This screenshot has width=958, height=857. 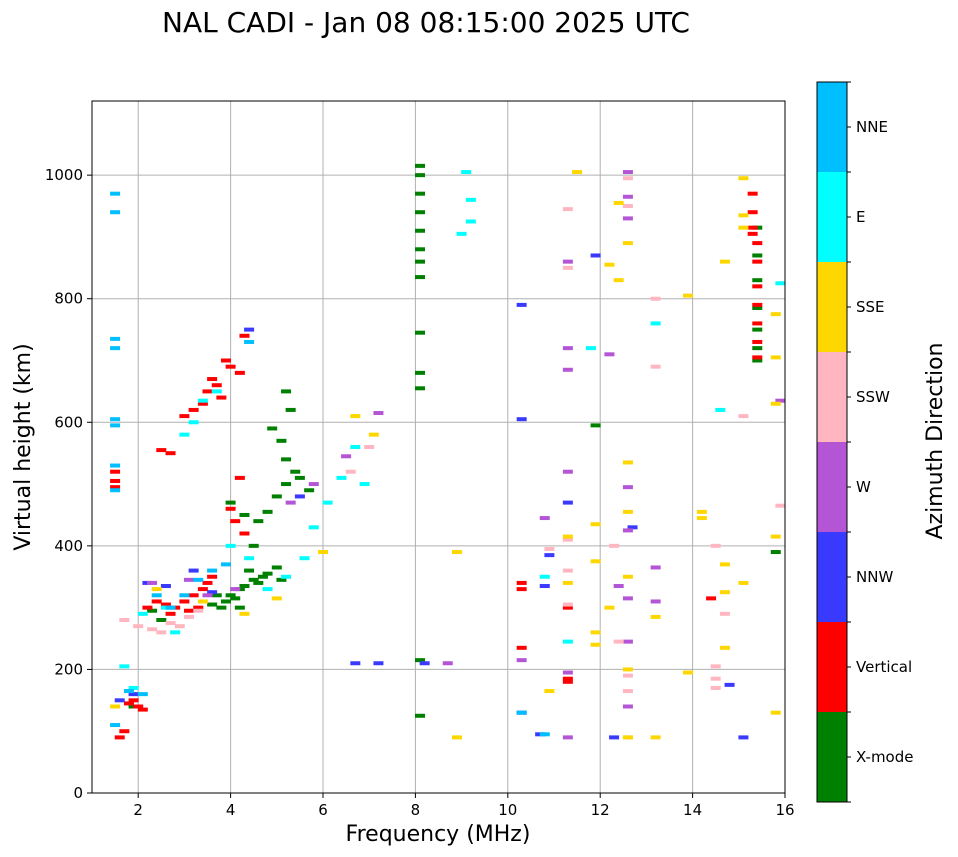 I want to click on y-tick-label: 0, so click(x=78, y=793).